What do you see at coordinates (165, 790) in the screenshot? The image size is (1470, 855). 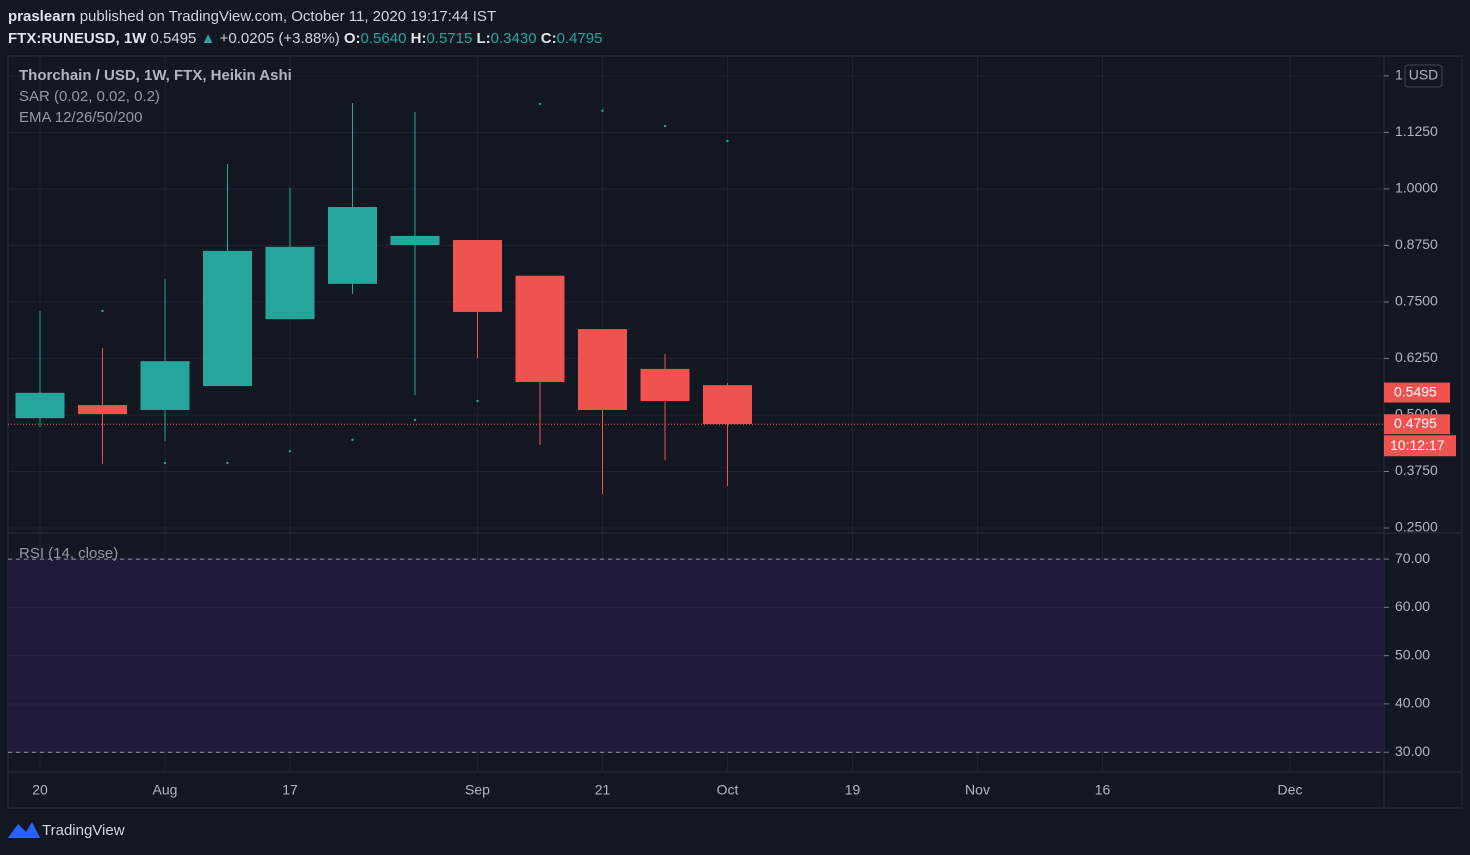 I see `x-tick-label: Aug` at bounding box center [165, 790].